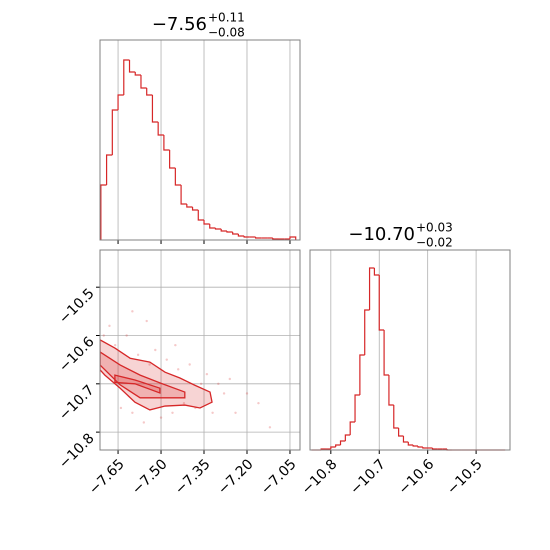 The width and height of the screenshot is (550, 550). What do you see at coordinates (77, 307) in the screenshot?
I see `y-tick-label: −10.5` at bounding box center [77, 307].